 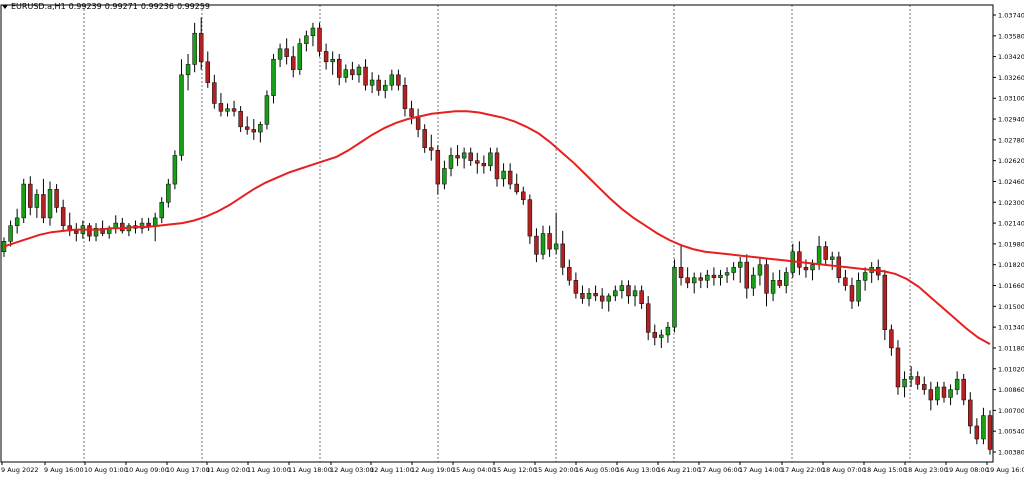 I want to click on y-tick-label: 1.01340, so click(x=1011, y=328).